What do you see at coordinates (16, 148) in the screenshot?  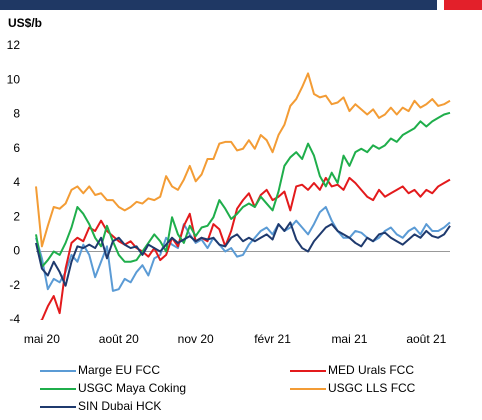 I see `y-tick-label: 6` at bounding box center [16, 148].